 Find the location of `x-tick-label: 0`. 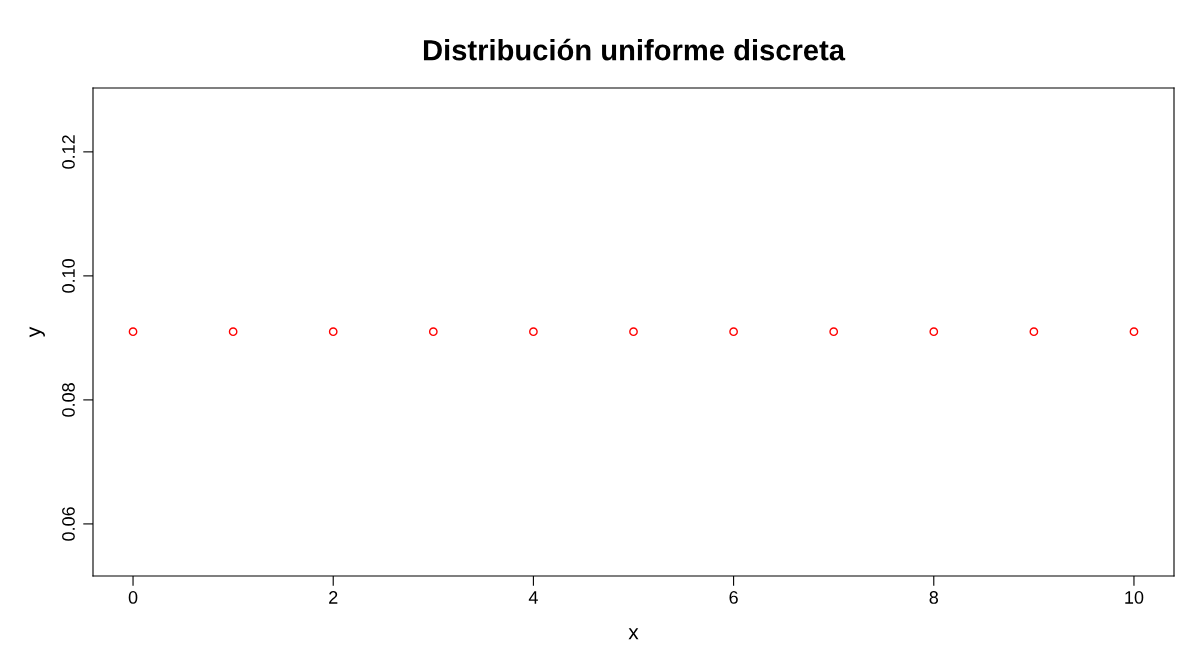

x-tick-label: 0 is located at coordinates (133, 597).